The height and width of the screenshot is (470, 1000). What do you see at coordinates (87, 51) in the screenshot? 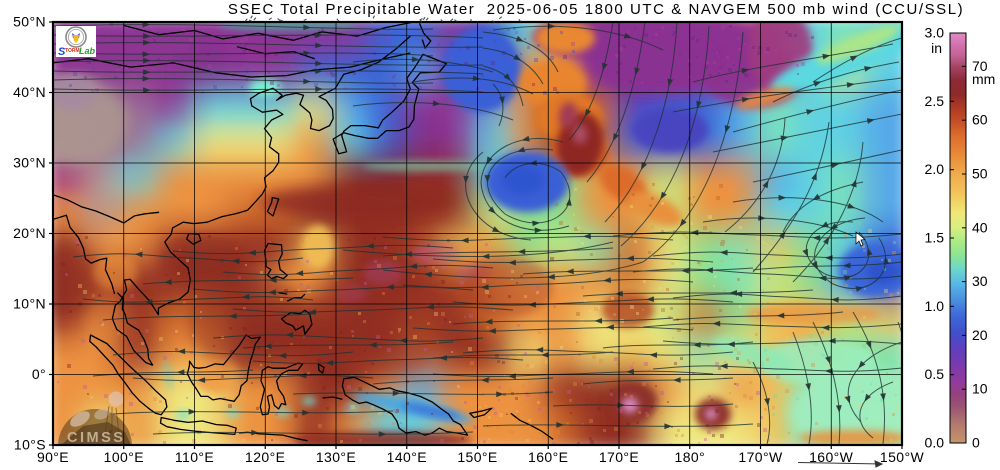
I see `svg-text: Lab` at bounding box center [87, 51].